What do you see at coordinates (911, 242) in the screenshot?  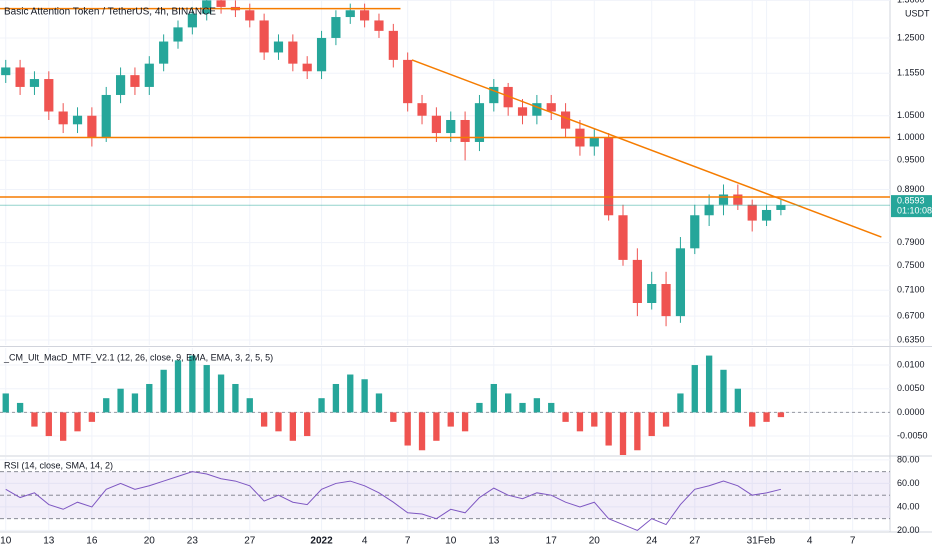 I see `y-tick-label: 0.7900` at bounding box center [911, 242].